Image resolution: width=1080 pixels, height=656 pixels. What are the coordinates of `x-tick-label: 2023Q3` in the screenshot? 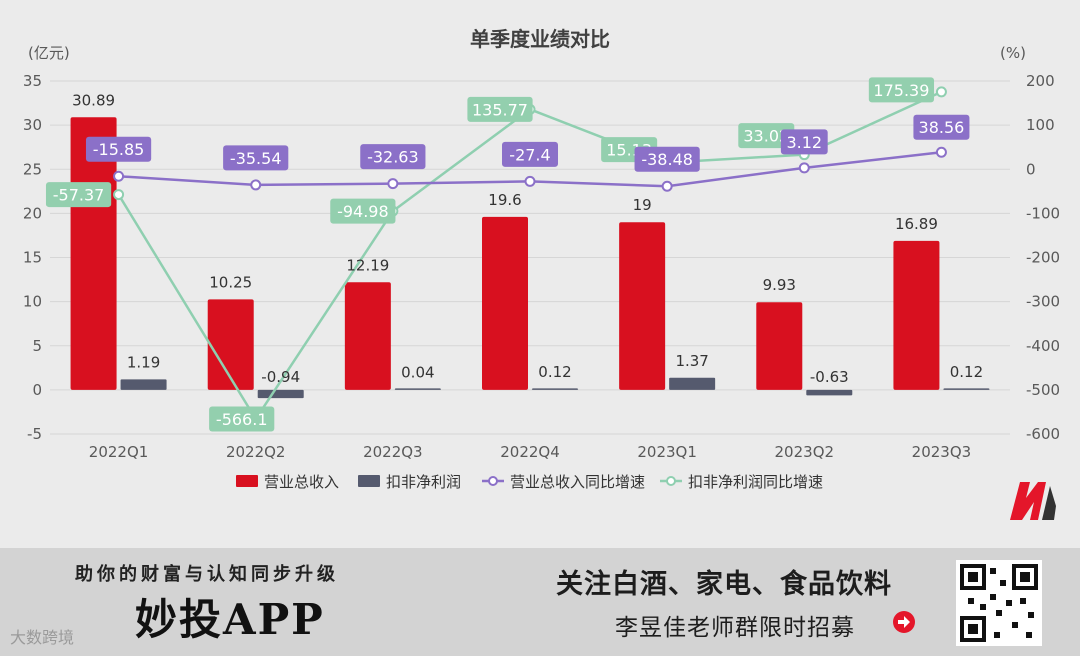 It's located at (942, 452).